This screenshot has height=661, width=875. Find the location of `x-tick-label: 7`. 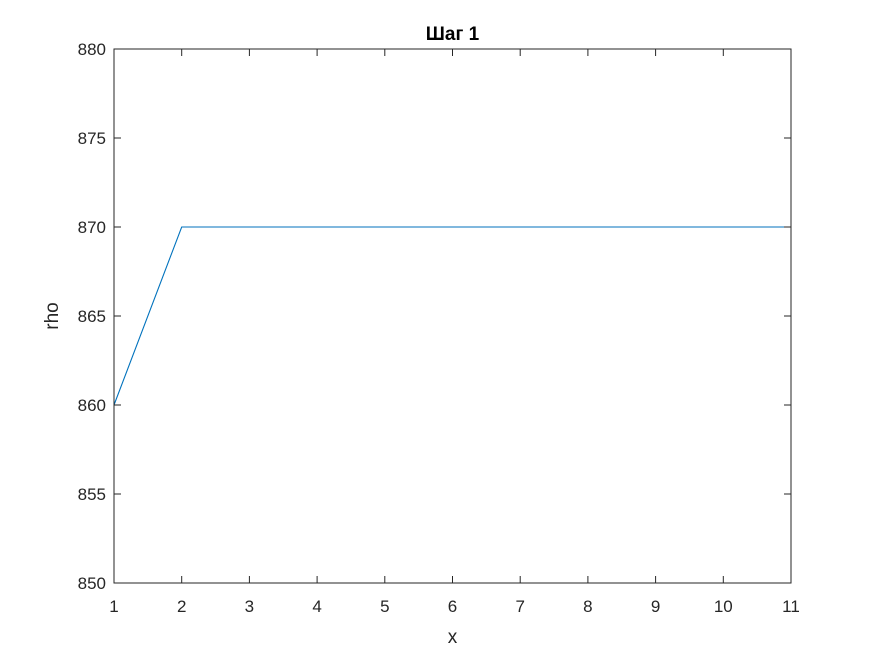

x-tick-label: 7 is located at coordinates (519, 606).